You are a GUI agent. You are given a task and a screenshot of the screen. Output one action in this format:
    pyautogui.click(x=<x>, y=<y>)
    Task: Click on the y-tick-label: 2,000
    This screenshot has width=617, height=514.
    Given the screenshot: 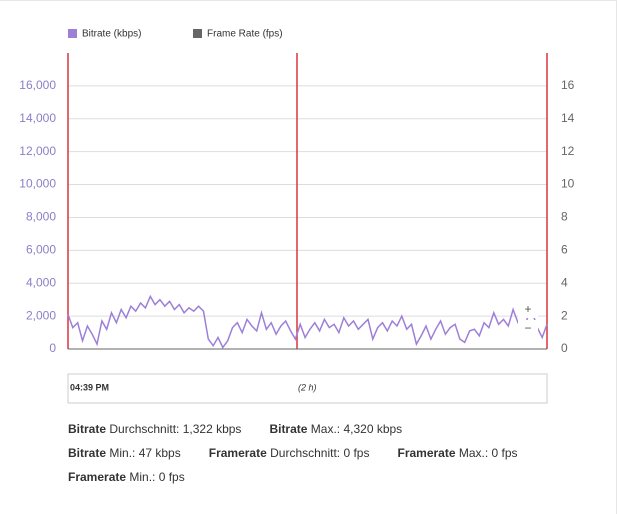 What is the action you would take?
    pyautogui.click(x=41, y=315)
    